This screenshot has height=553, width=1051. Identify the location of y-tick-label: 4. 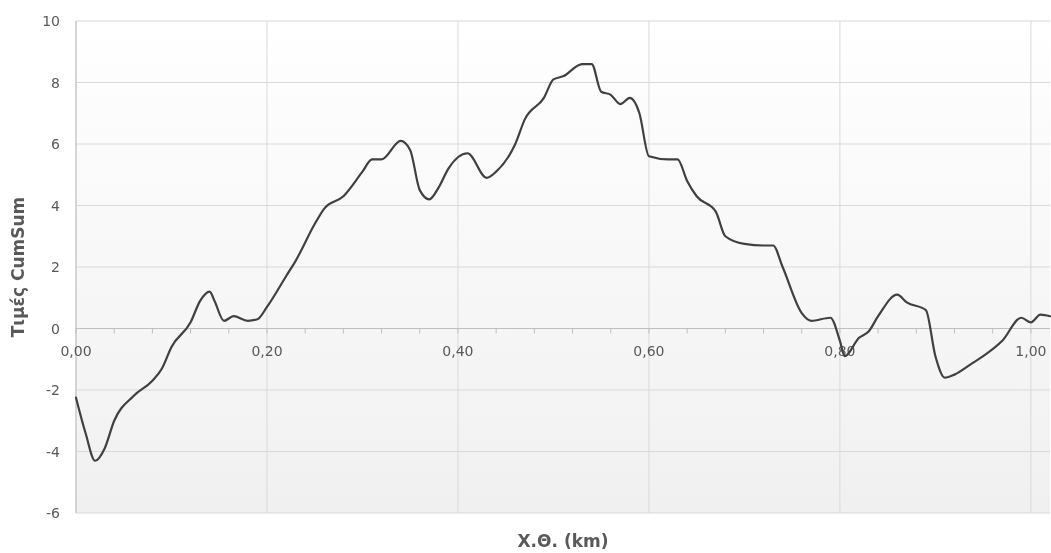
(56, 205).